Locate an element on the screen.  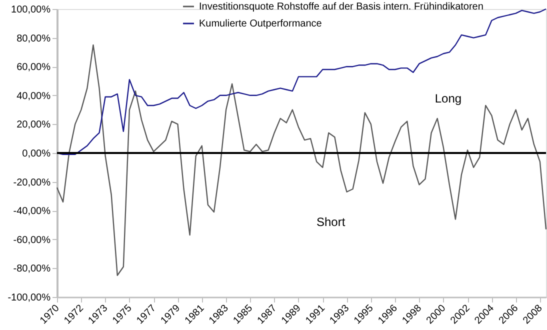
y-tick-label: 60,00% is located at coordinates (33, 68).